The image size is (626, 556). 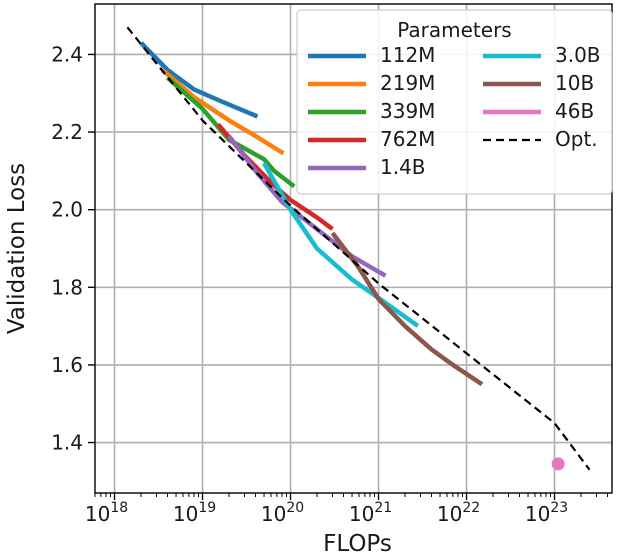 What do you see at coordinates (403, 167) in the screenshot?
I see `legend-label-1-4b: 1.4B` at bounding box center [403, 167].